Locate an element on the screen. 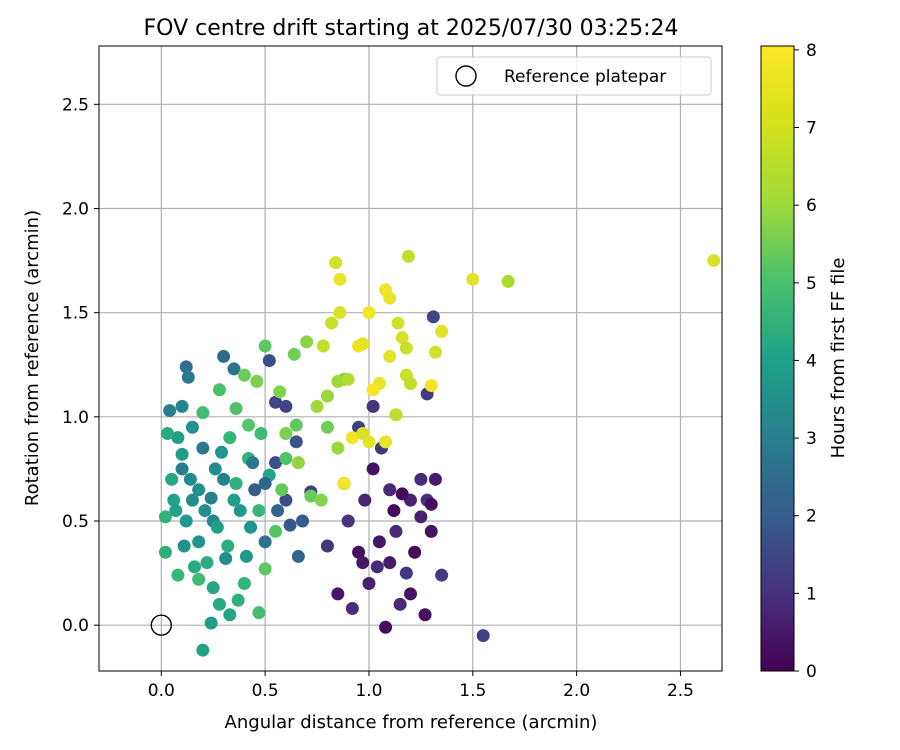  x-tick-label: 0.5 is located at coordinates (265, 691).